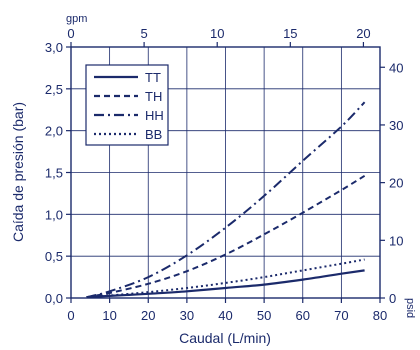 The image size is (420, 350). Describe the element at coordinates (396, 240) in the screenshot. I see `right-tick-label: 10` at that location.